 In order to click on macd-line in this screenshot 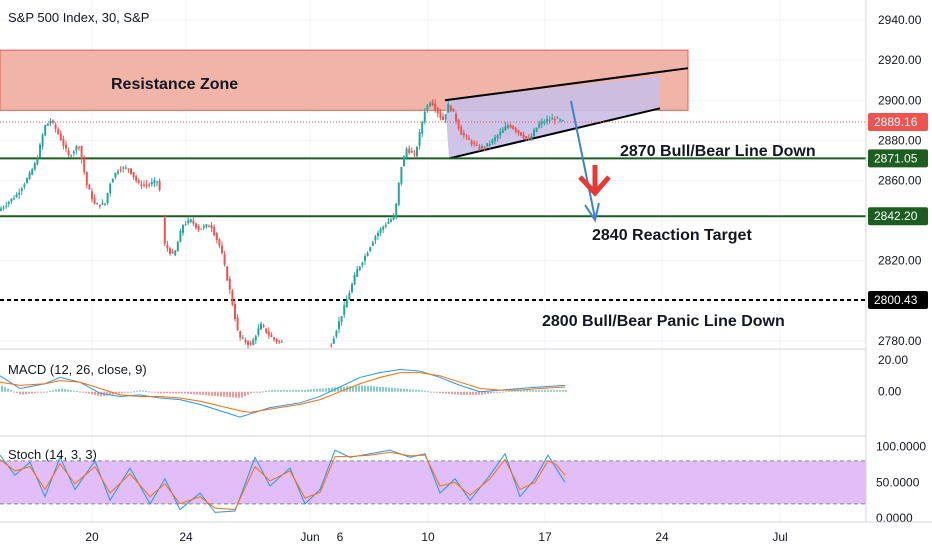, I will do `click(283, 393)`.